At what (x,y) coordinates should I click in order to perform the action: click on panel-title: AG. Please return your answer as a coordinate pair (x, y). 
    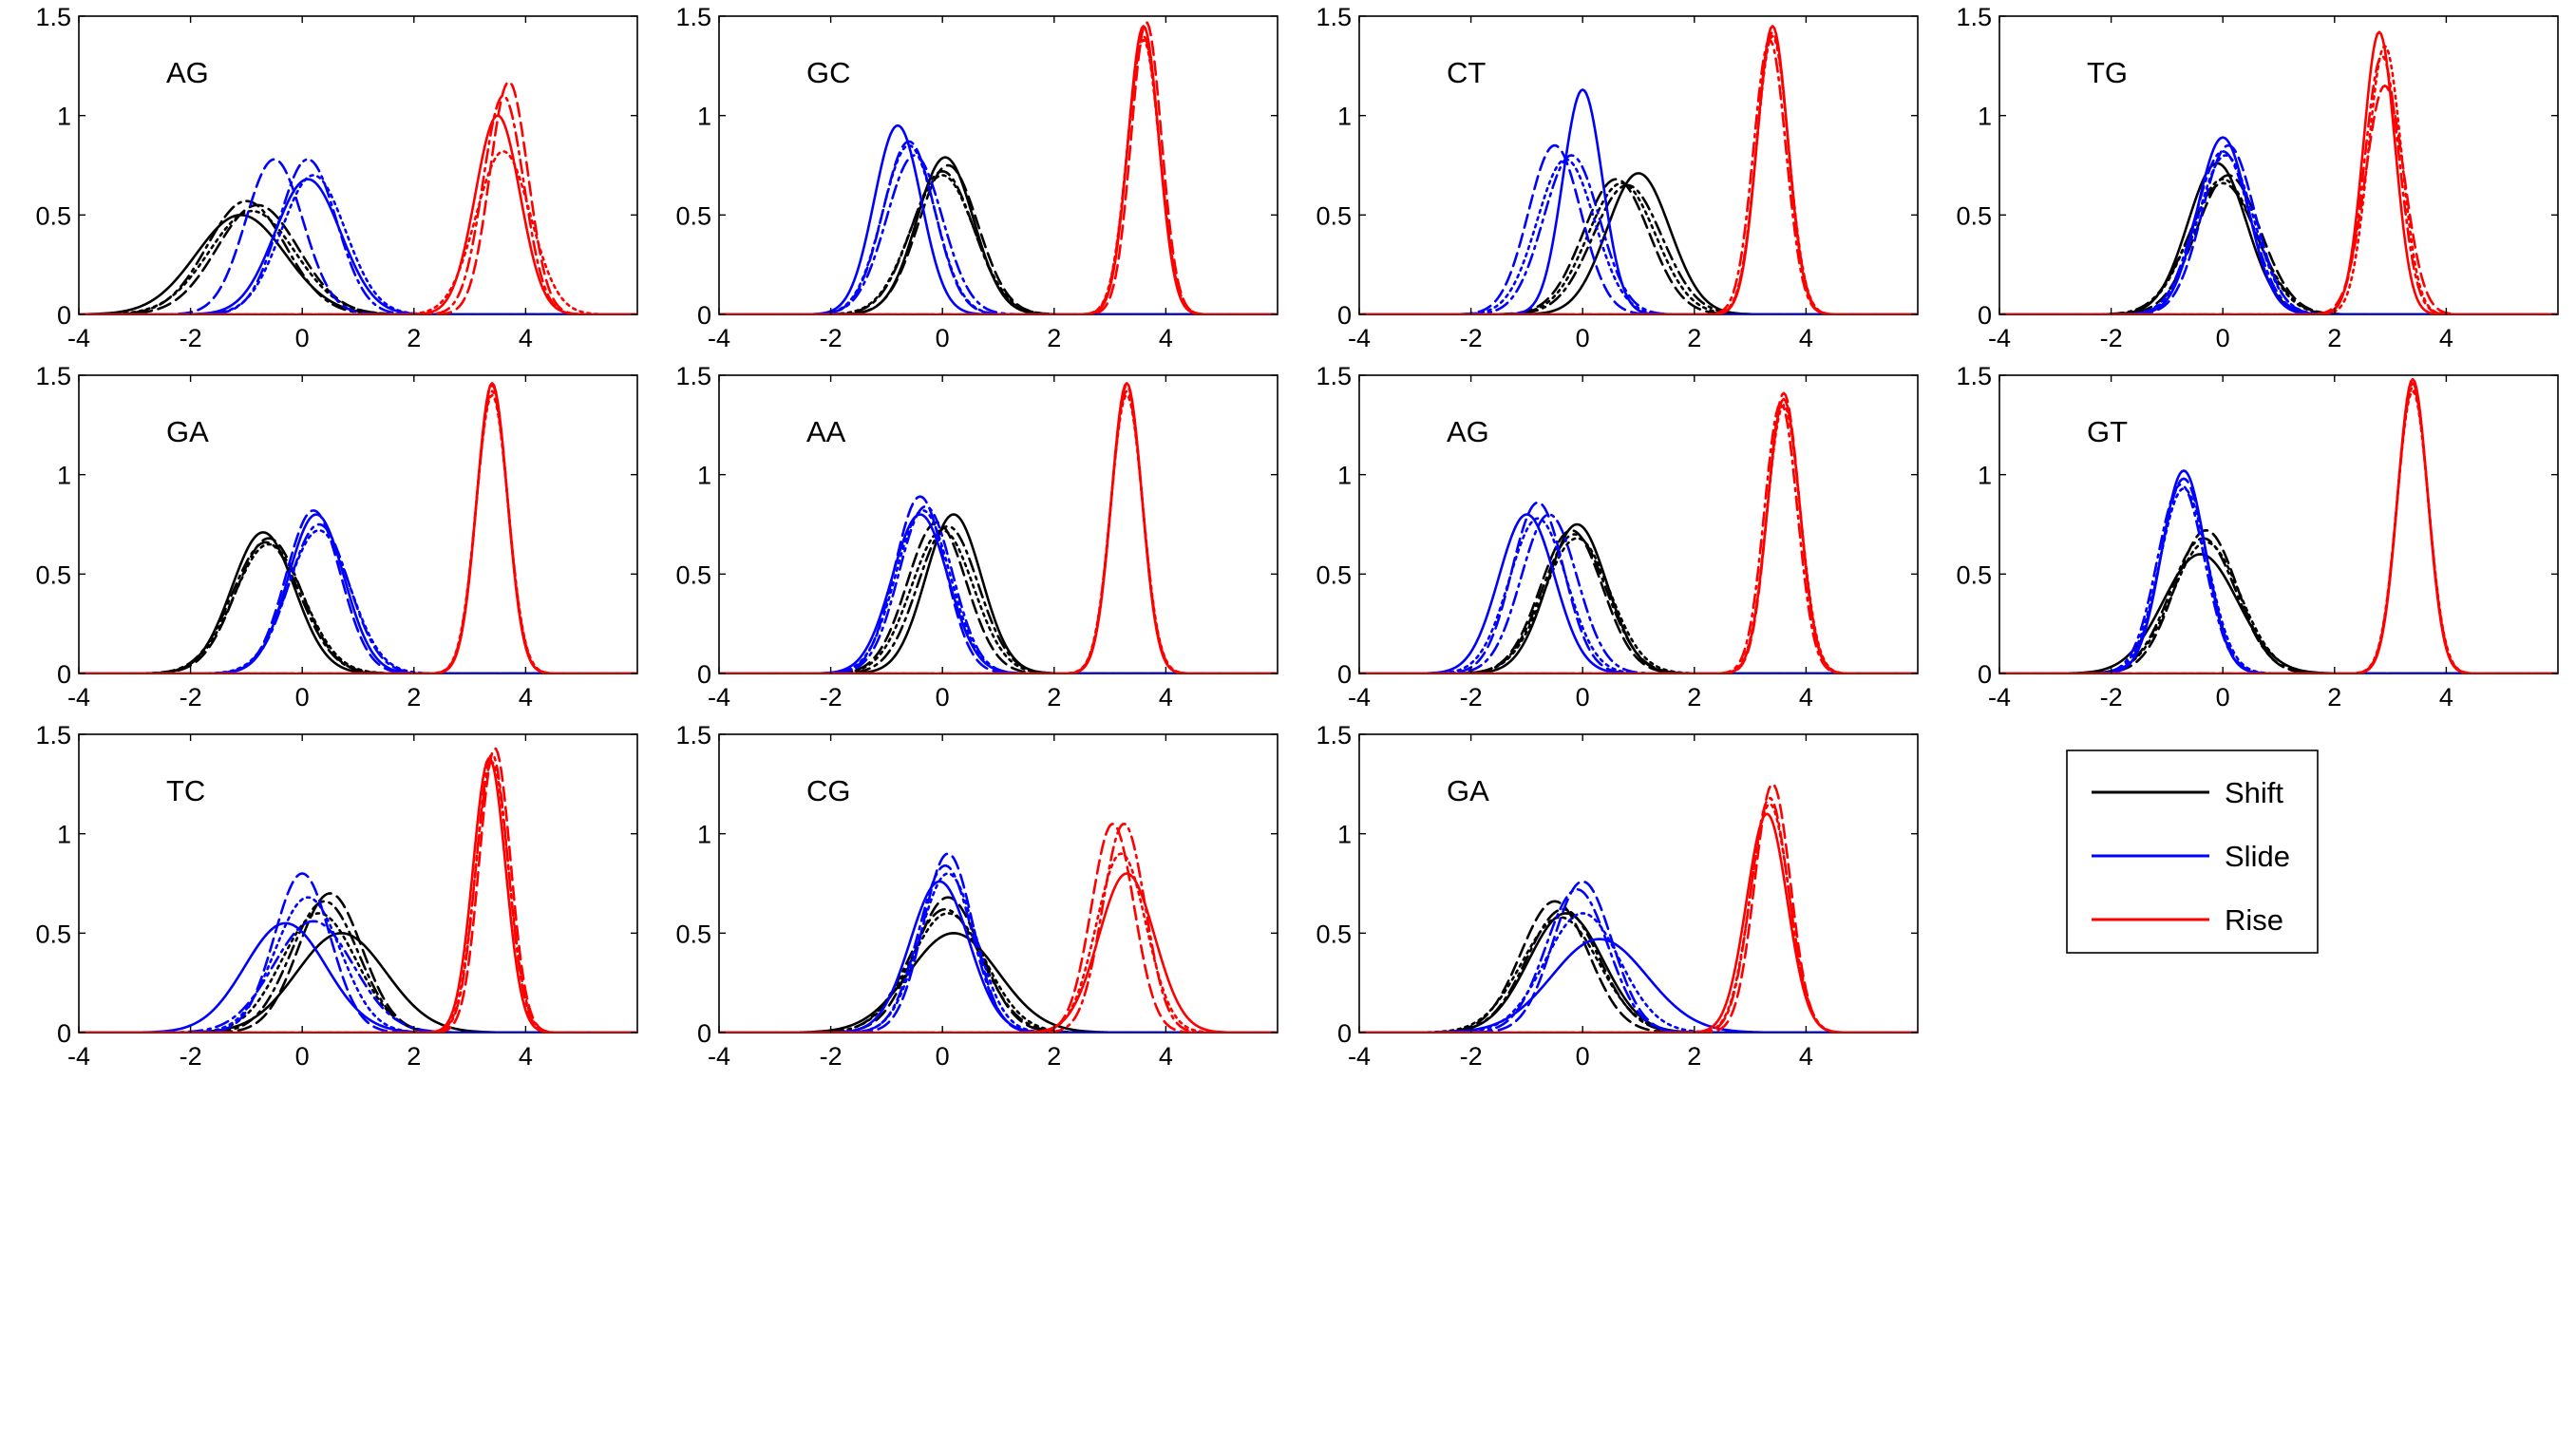
    Looking at the image, I should click on (1468, 431).